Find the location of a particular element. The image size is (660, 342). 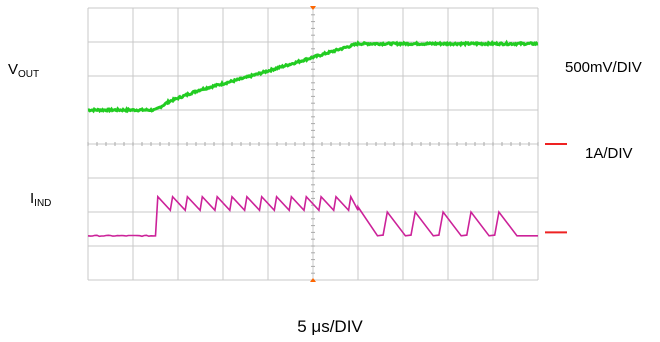

iind-trace is located at coordinates (312, 216).